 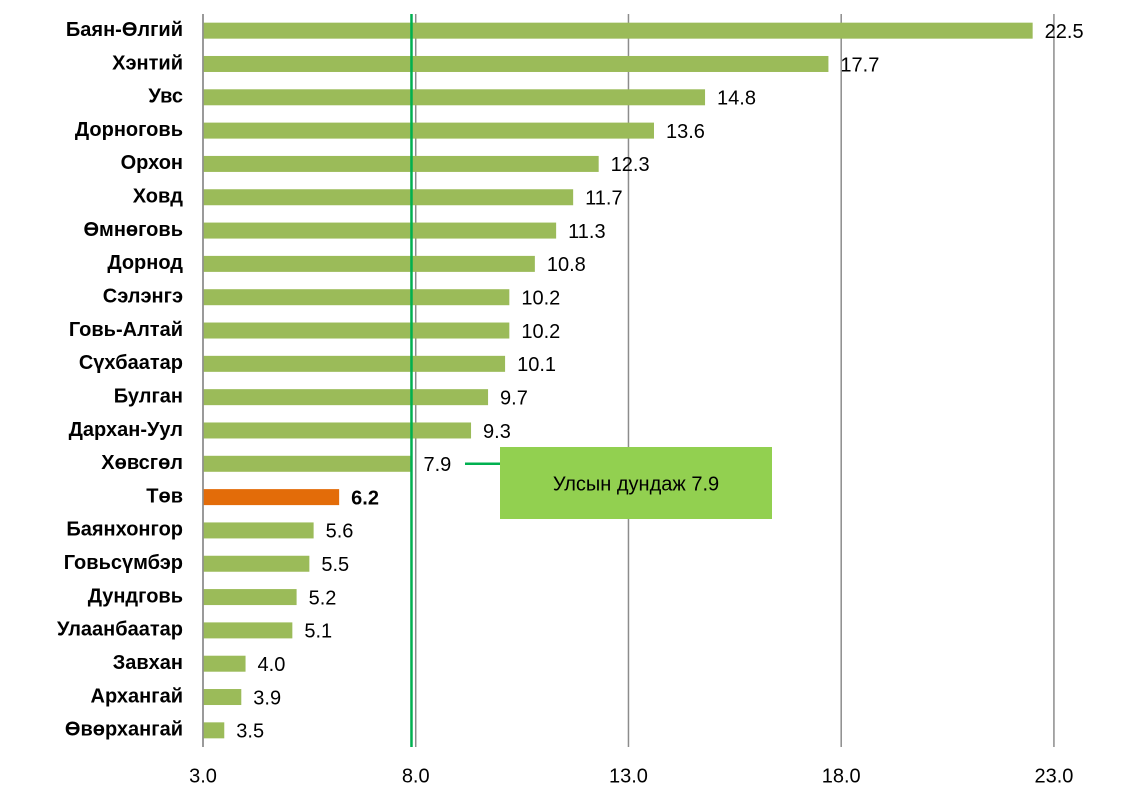 I want to click on data-label: 3.9, so click(x=267, y=698).